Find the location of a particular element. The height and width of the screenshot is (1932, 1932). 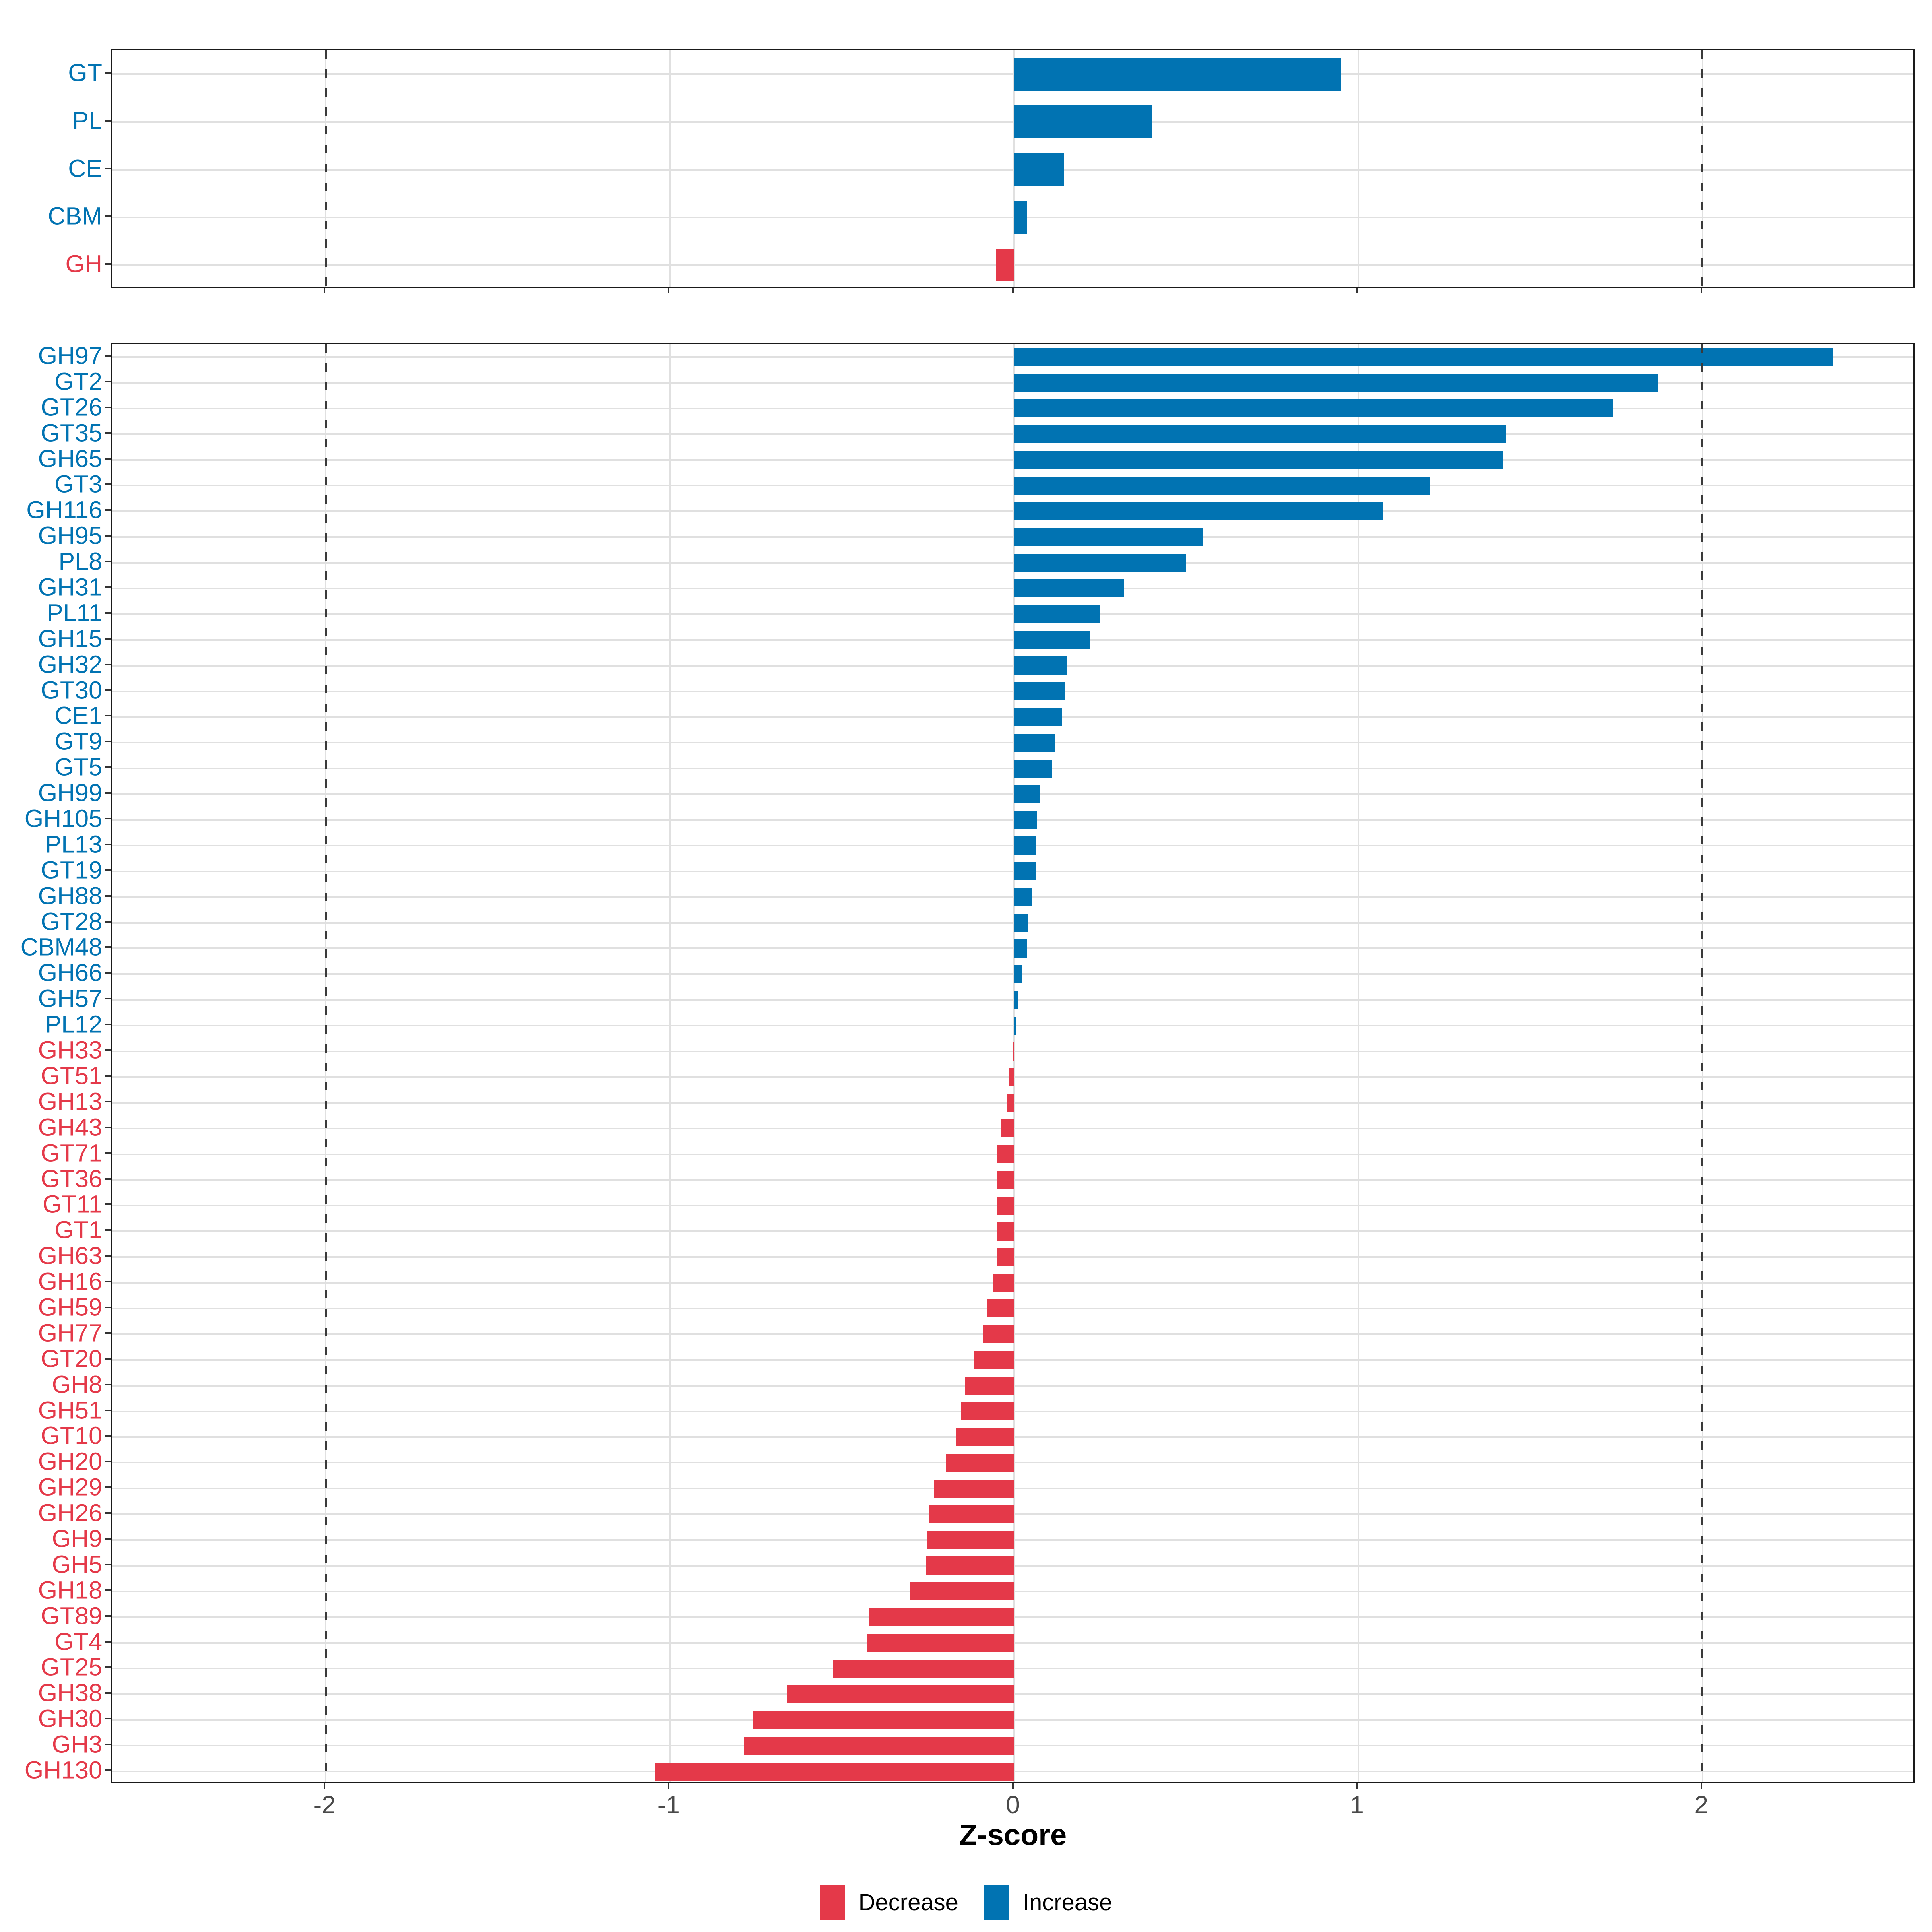

bar-gt36 is located at coordinates (1006, 1180).